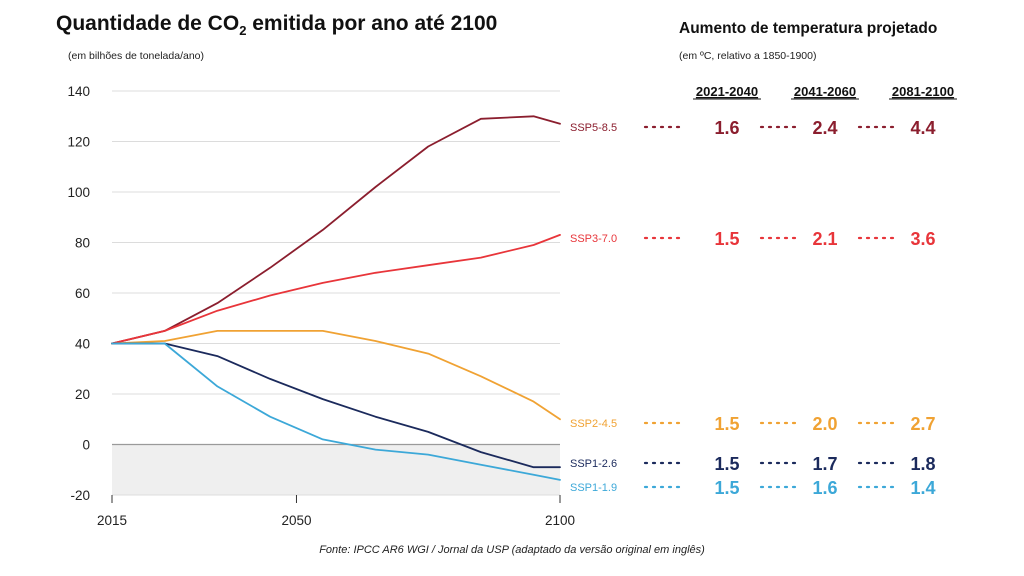 The image size is (1024, 576). I want to click on y-tick-label: 40, so click(82, 344).